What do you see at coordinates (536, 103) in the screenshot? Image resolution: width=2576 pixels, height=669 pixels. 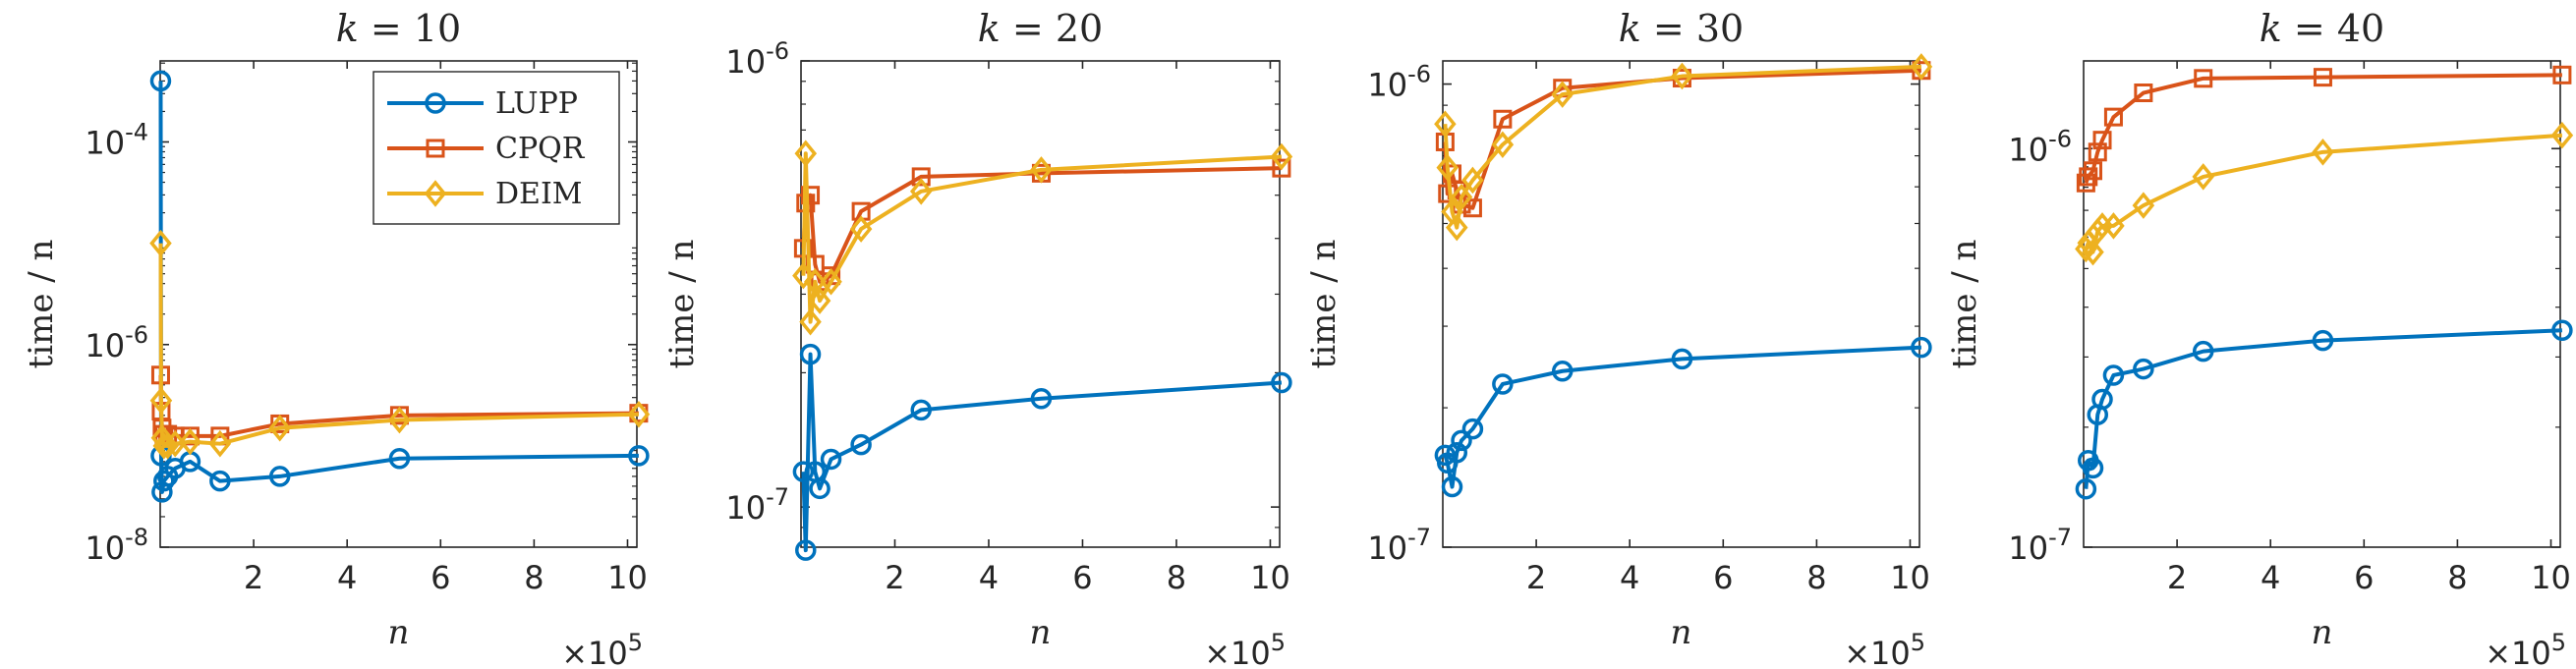 I see `legend-label: LUPP` at bounding box center [536, 103].